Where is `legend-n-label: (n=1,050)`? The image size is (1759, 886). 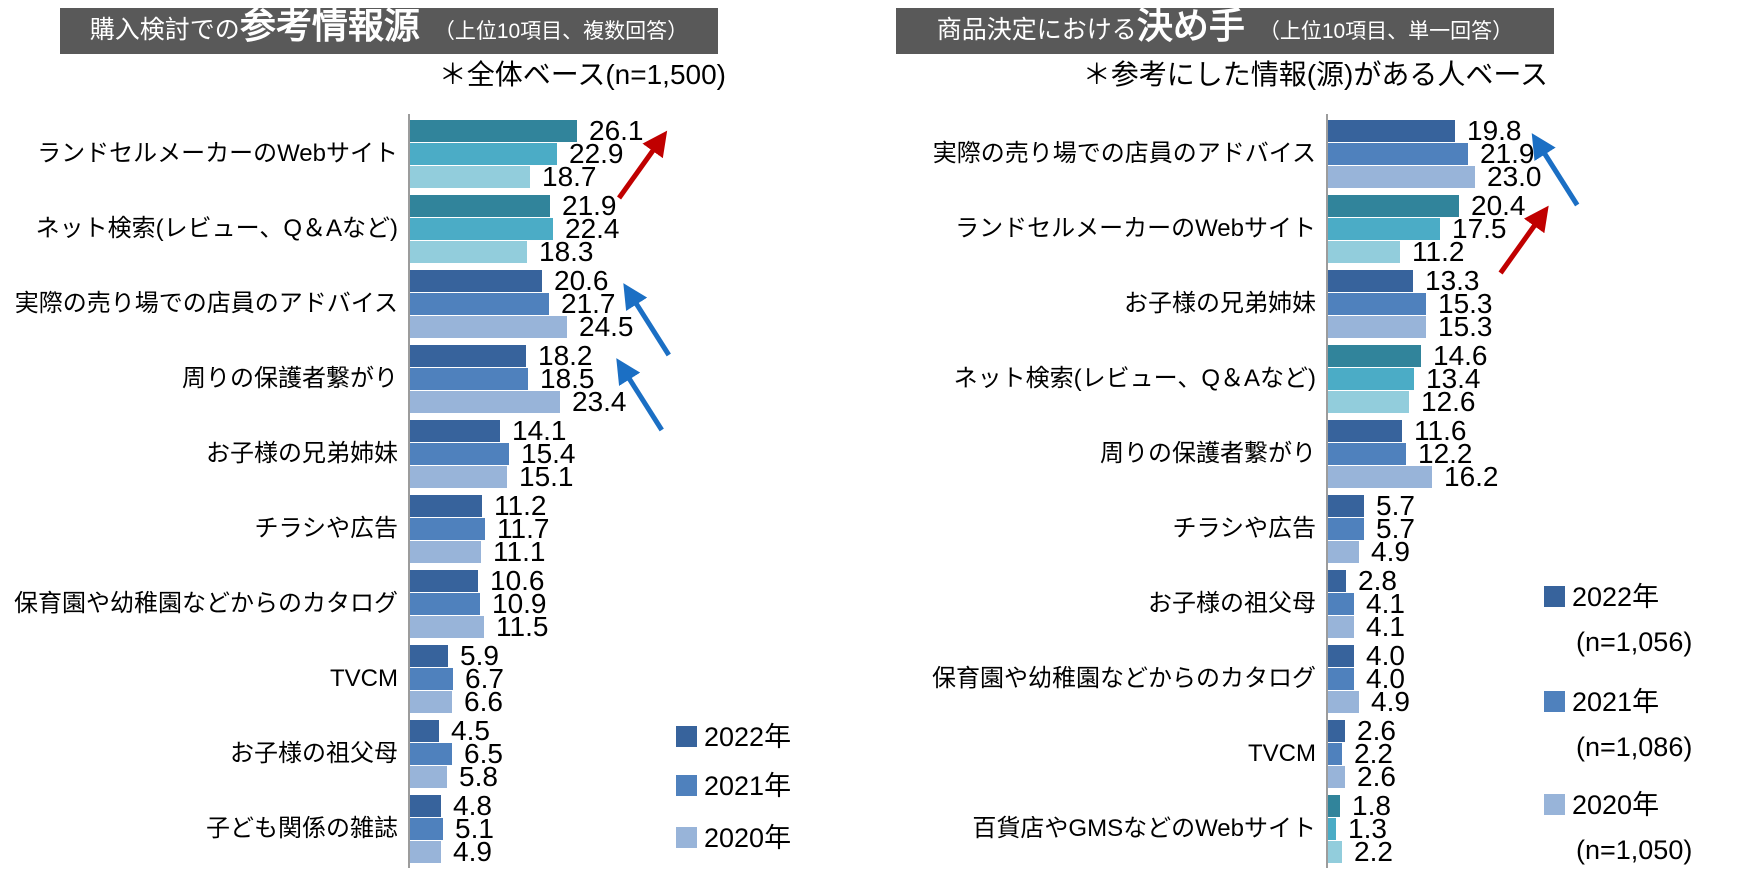 legend-n-label: (n=1,050) is located at coordinates (1634, 850).